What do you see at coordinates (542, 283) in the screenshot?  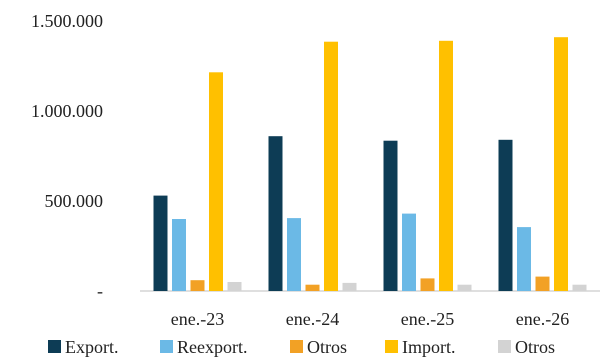 I see `bar-3-ene.-26` at bounding box center [542, 283].